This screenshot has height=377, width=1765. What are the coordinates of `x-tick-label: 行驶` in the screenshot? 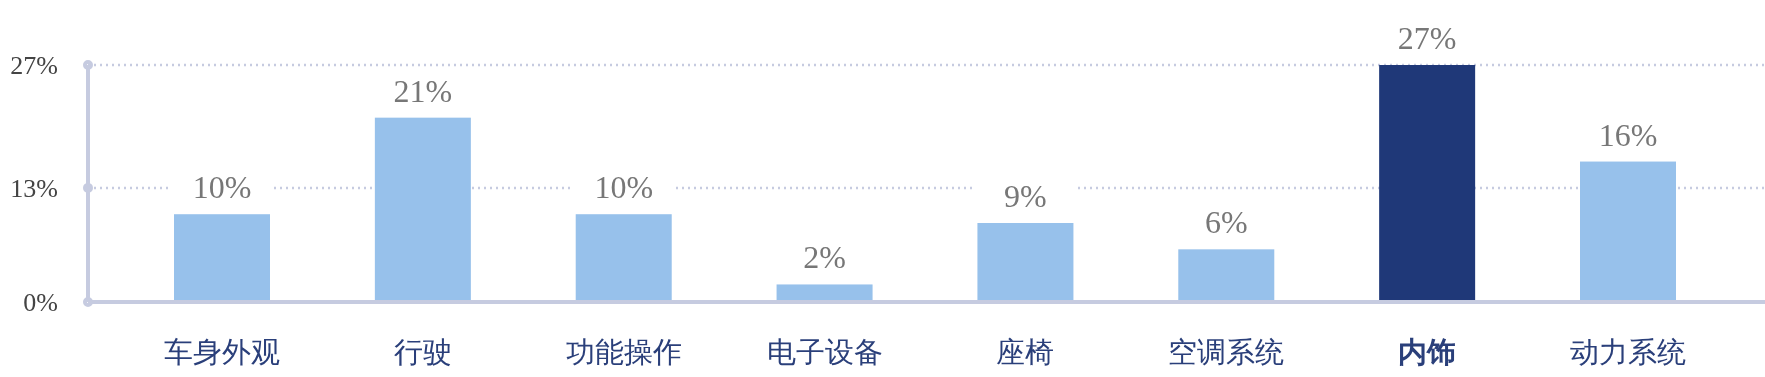 It's located at (422, 352).